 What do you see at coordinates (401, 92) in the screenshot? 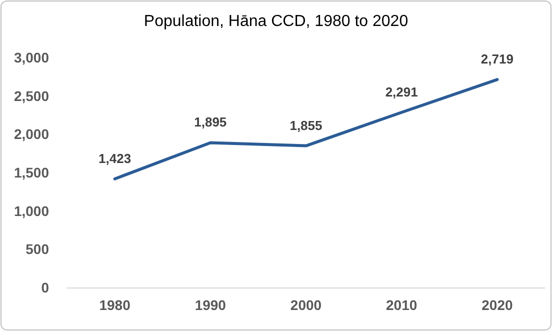
I see `data-label: 2,291` at bounding box center [401, 92].